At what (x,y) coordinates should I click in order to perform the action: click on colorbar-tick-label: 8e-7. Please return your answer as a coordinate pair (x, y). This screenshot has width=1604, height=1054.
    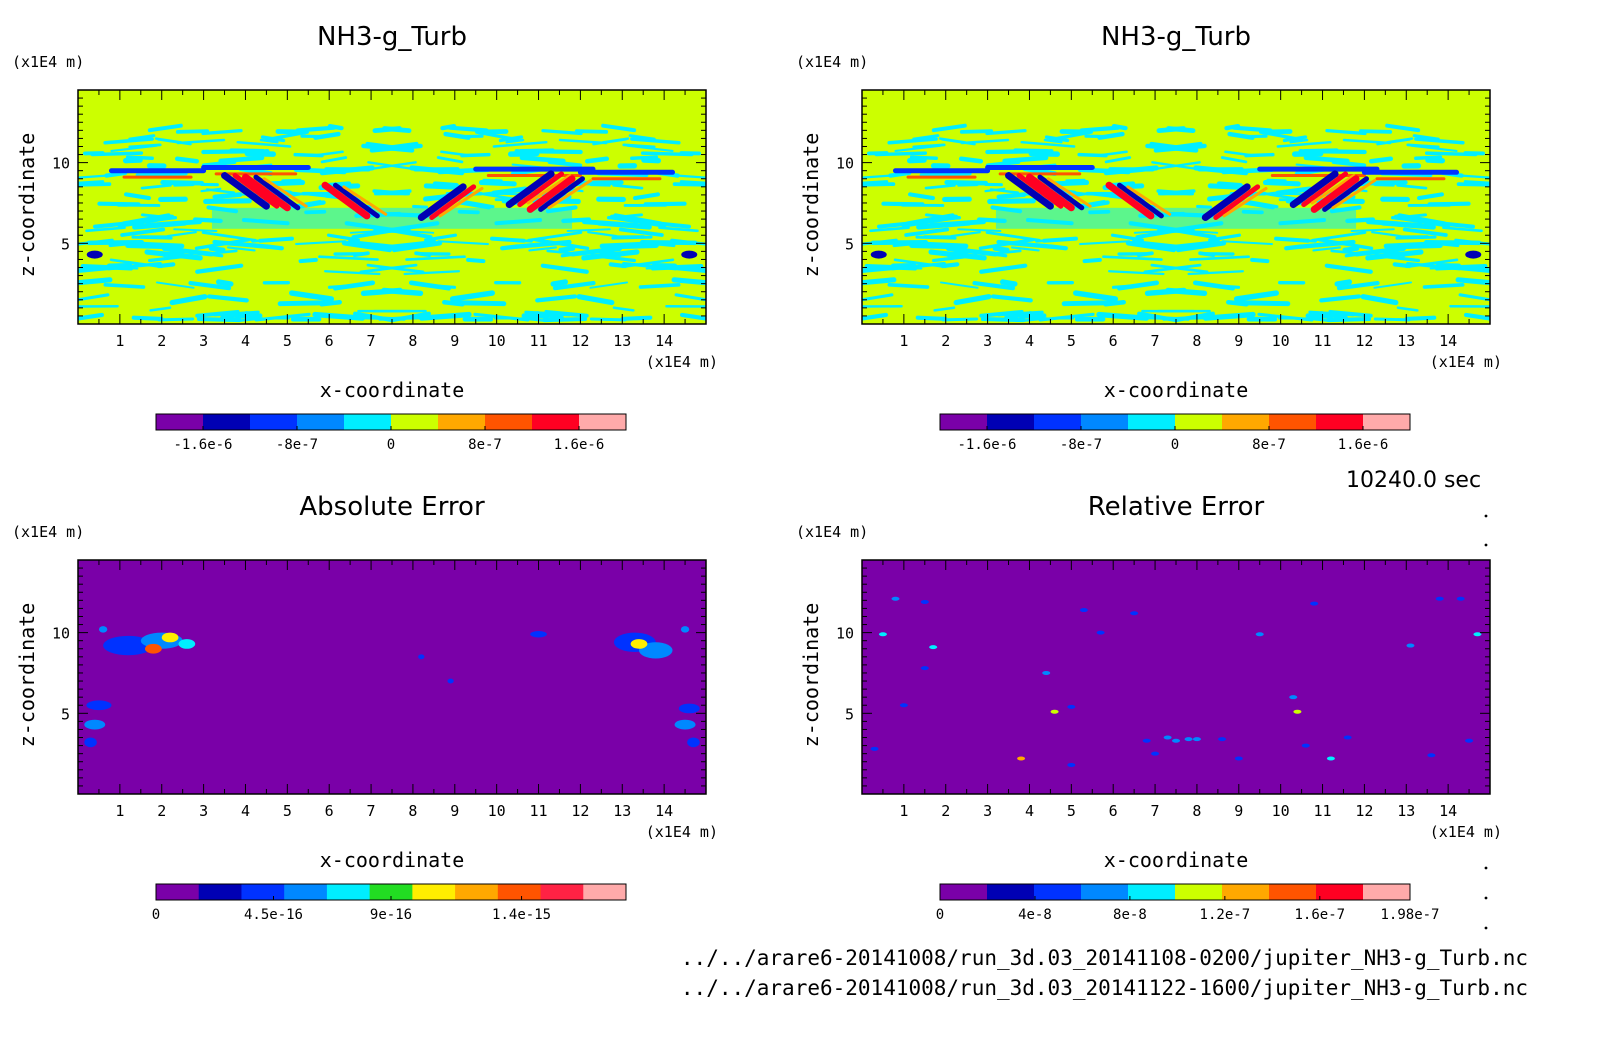
    Looking at the image, I should click on (485, 445).